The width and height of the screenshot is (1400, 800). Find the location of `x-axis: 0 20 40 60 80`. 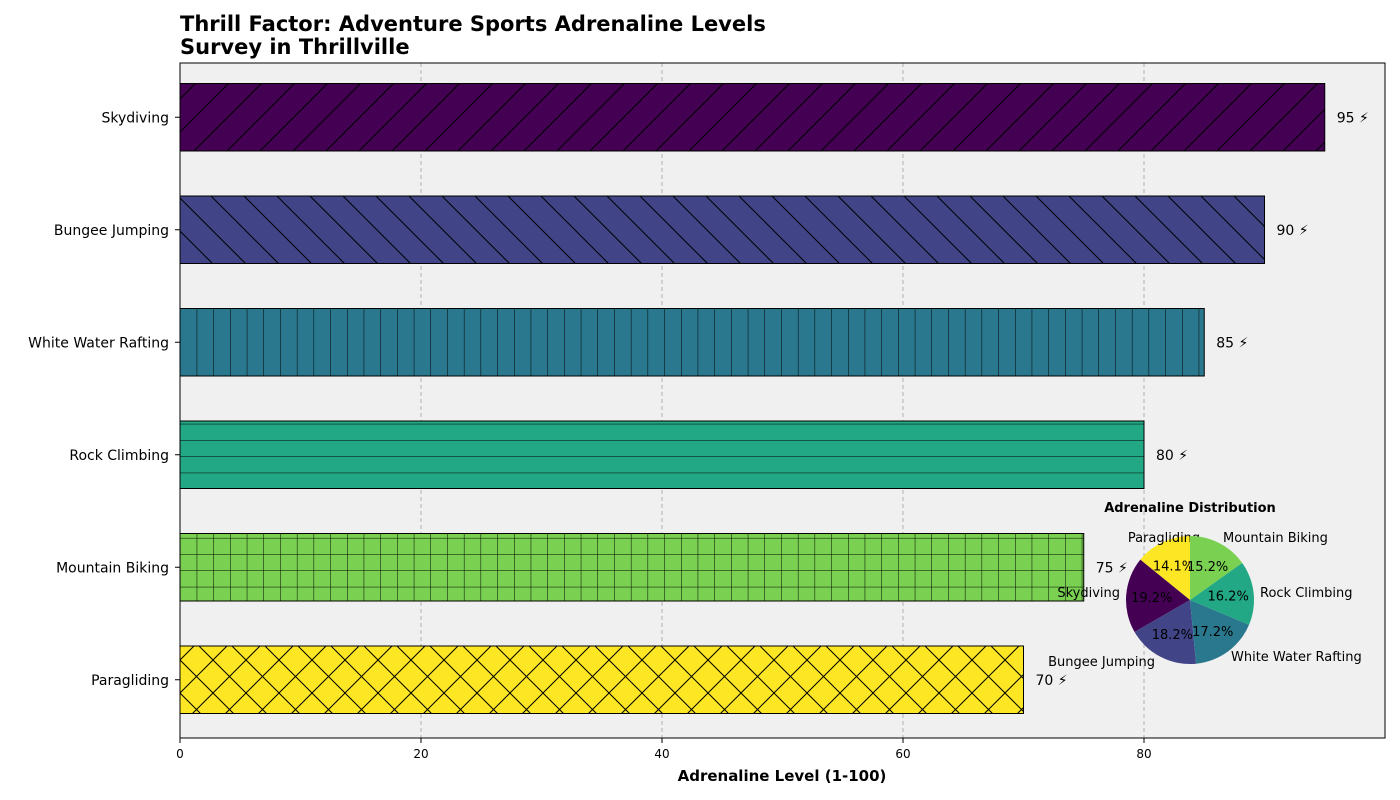

x-axis: 0 20 40 60 80 is located at coordinates (664, 749).